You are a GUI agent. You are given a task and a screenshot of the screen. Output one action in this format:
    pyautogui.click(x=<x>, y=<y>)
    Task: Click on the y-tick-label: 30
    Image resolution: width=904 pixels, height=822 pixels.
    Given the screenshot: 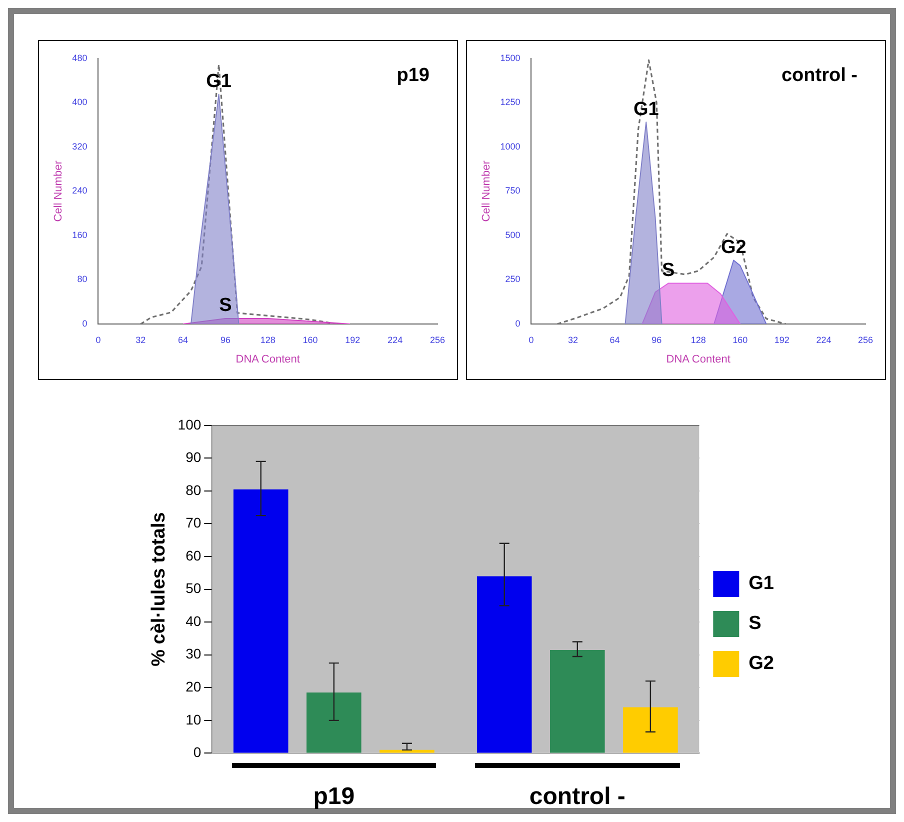 What is the action you would take?
    pyautogui.click(x=194, y=654)
    